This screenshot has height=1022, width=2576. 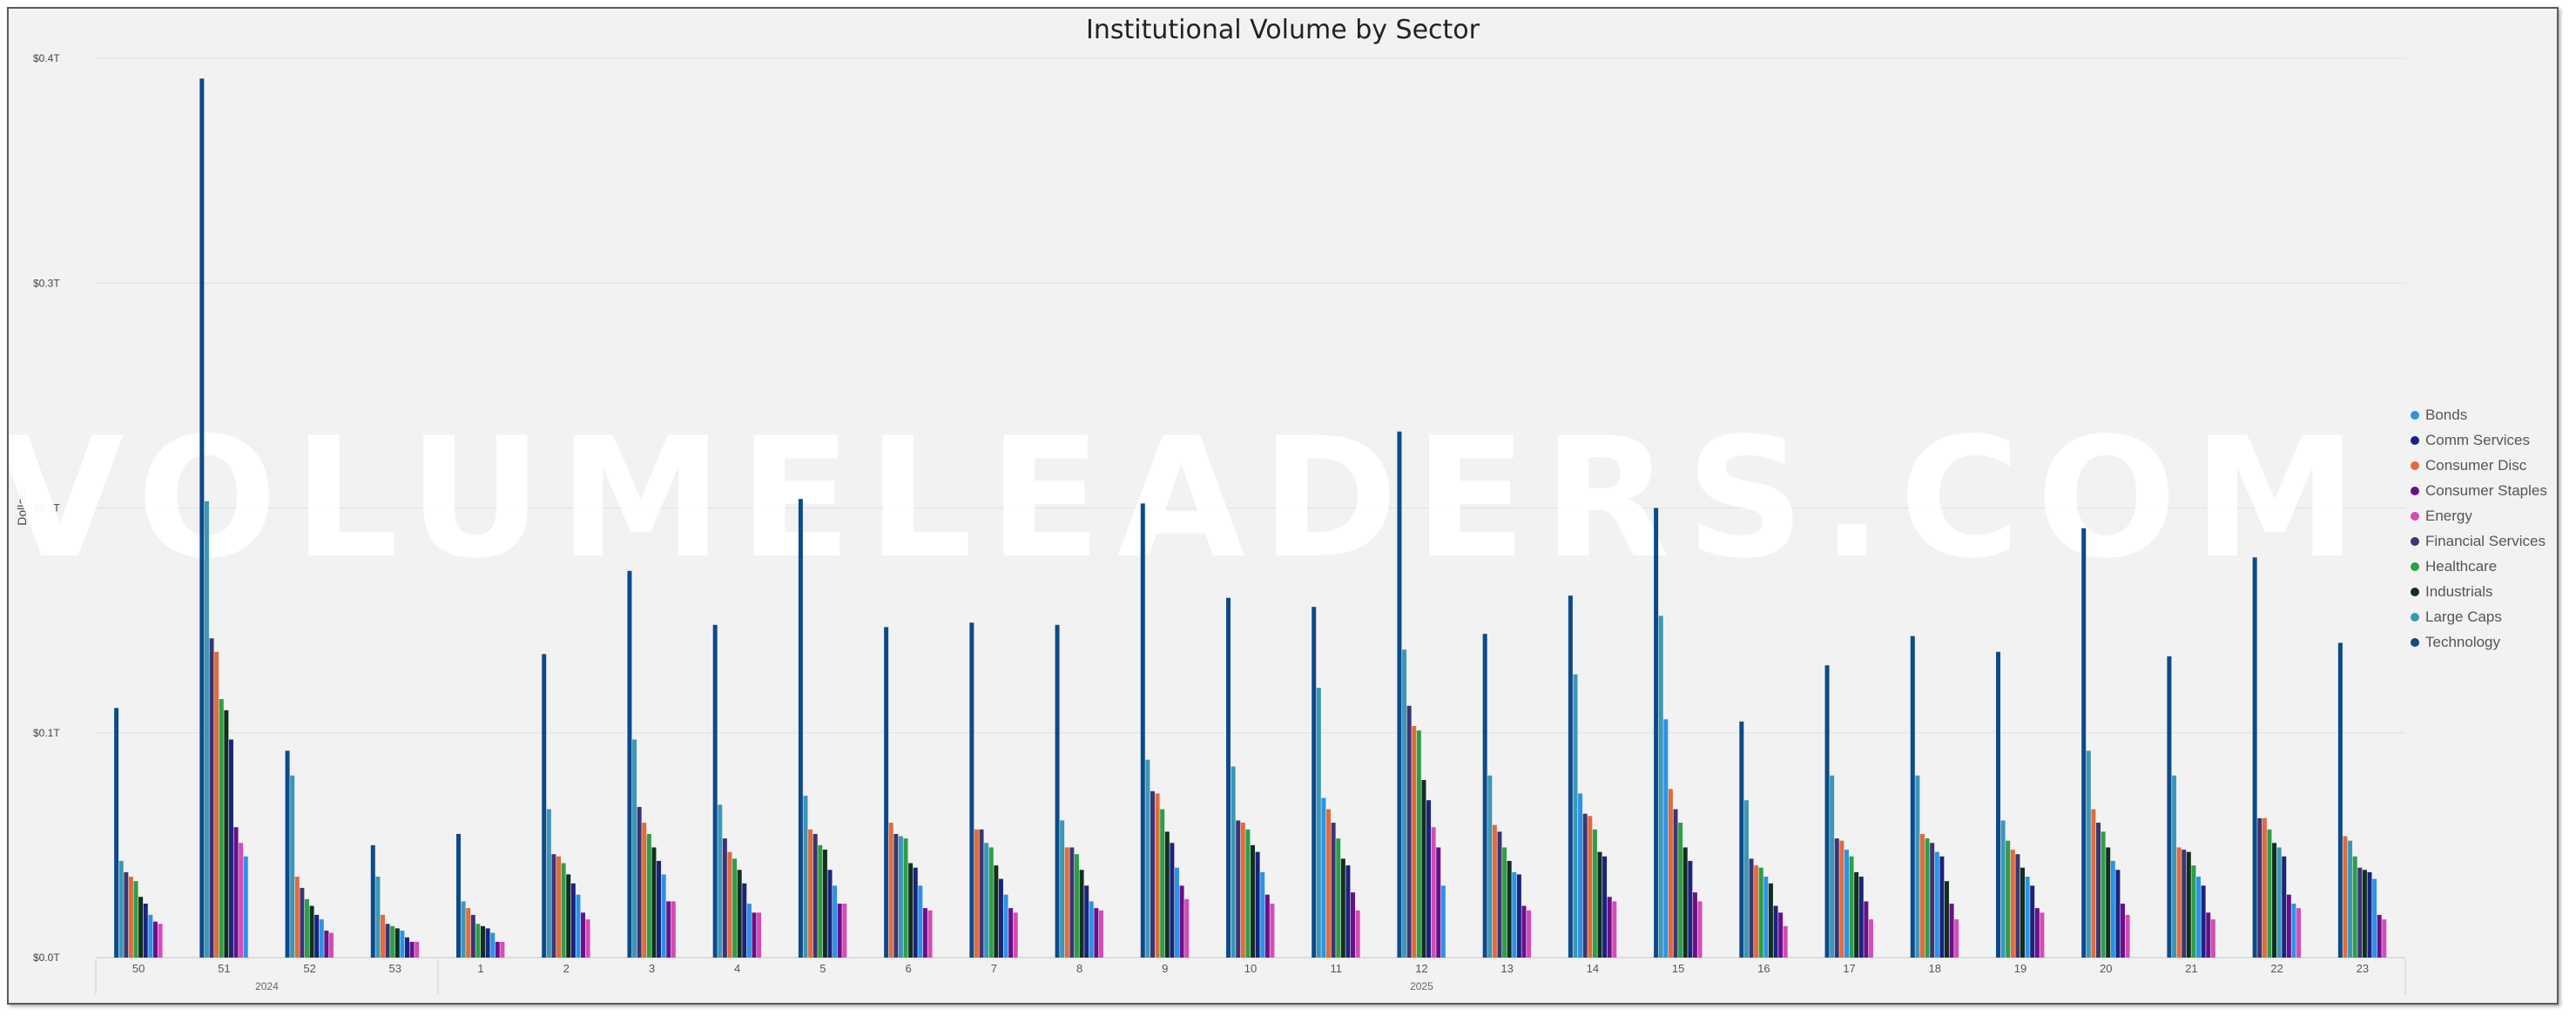 I want to click on legend-item: Industrials, so click(x=2479, y=591).